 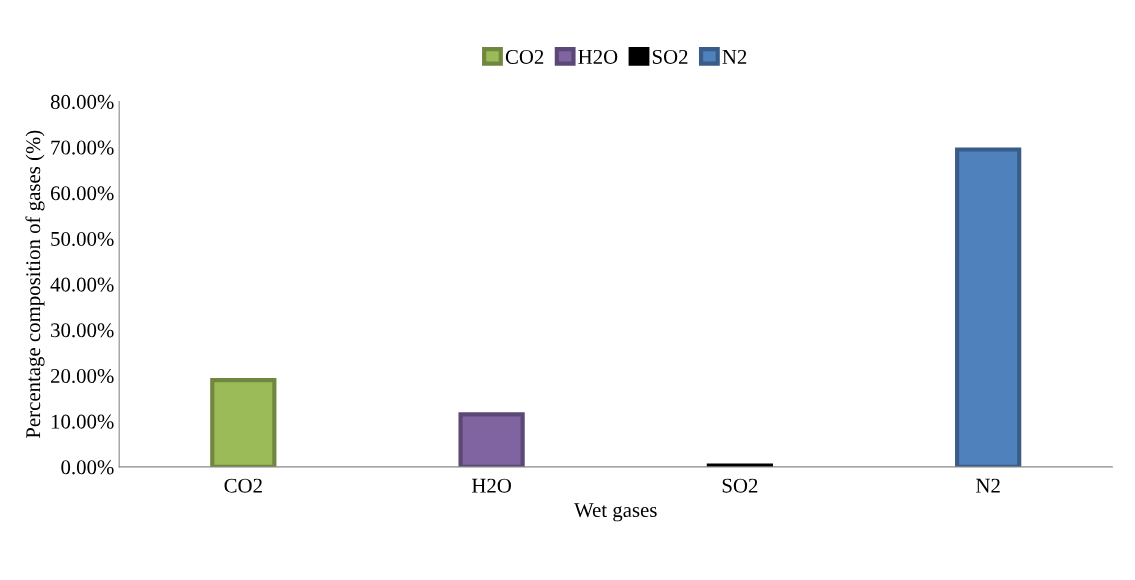 I want to click on y-tick-label: 80.00%, so click(x=82, y=102).